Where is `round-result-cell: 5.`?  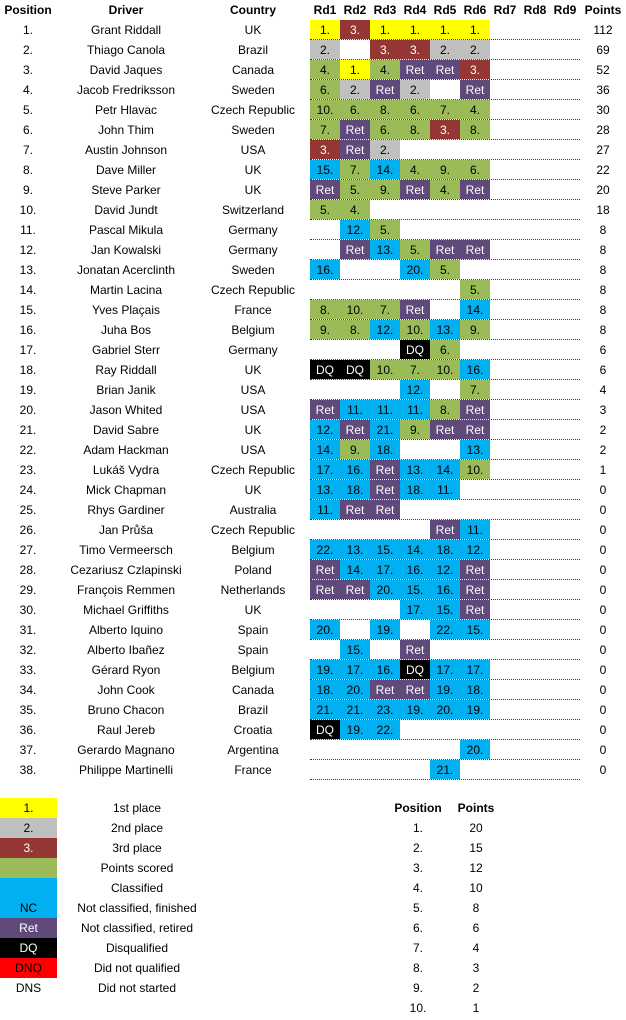 round-result-cell: 5. is located at coordinates (325, 209).